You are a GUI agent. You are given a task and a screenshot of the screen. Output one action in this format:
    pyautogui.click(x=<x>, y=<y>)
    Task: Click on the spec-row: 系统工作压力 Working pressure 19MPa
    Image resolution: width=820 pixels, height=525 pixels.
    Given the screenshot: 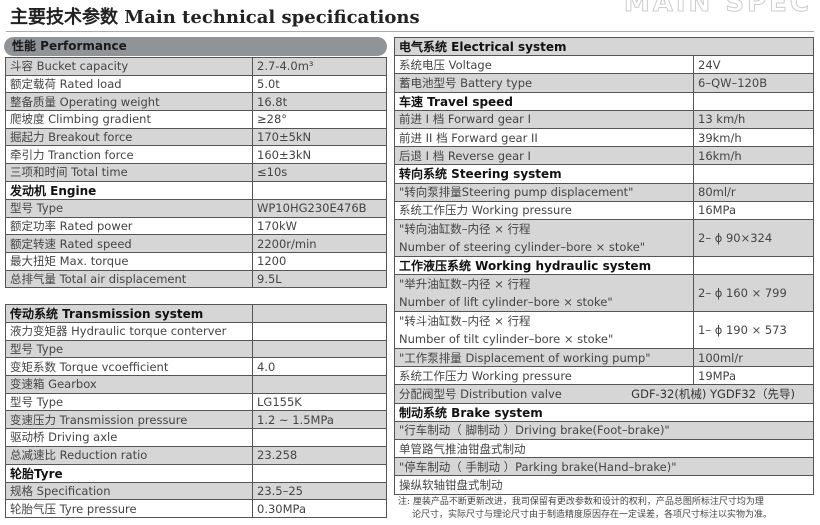 What is the action you would take?
    pyautogui.click(x=604, y=376)
    